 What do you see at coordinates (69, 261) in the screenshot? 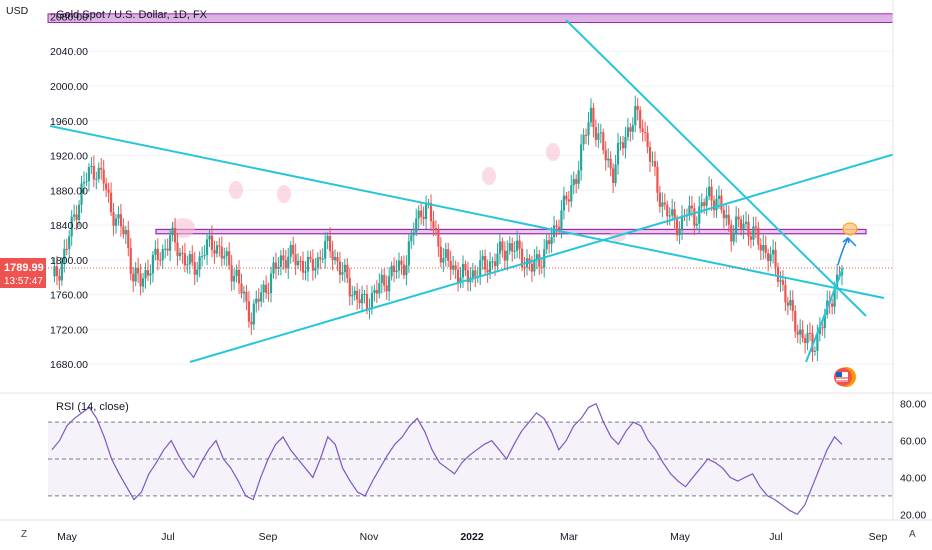
I see `left-price-tick-label: 1800.00` at bounding box center [69, 261].